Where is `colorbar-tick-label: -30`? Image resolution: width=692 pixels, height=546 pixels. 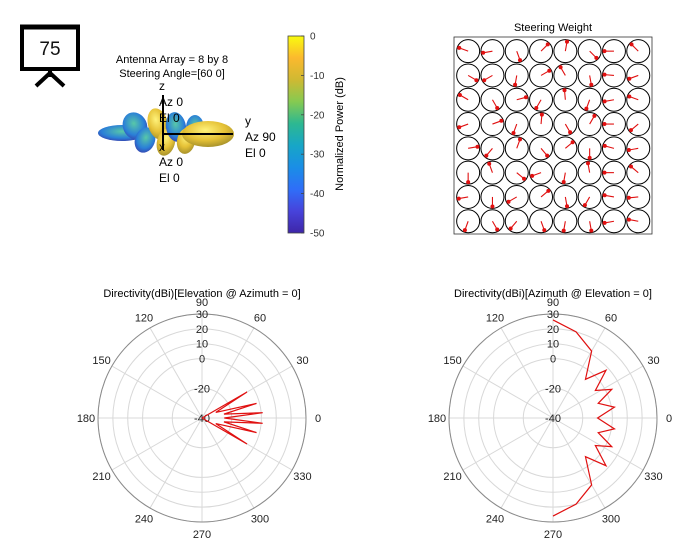 colorbar-tick-label: -30 is located at coordinates (317, 155).